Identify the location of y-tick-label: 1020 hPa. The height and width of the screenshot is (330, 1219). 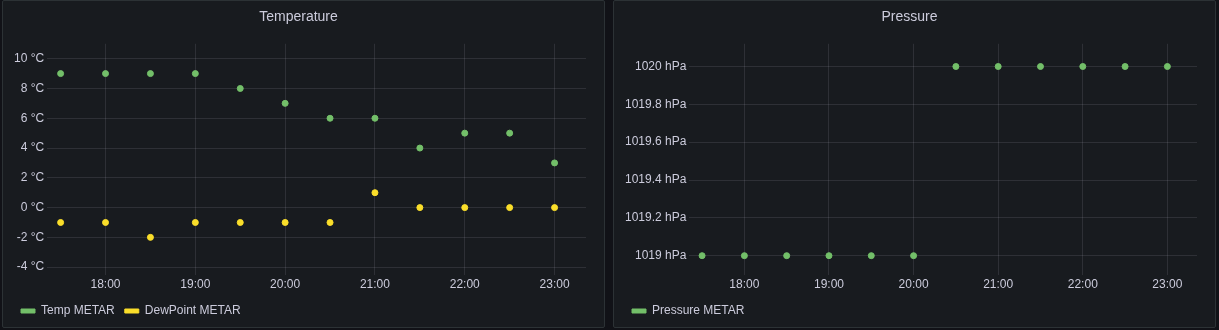
(661, 65).